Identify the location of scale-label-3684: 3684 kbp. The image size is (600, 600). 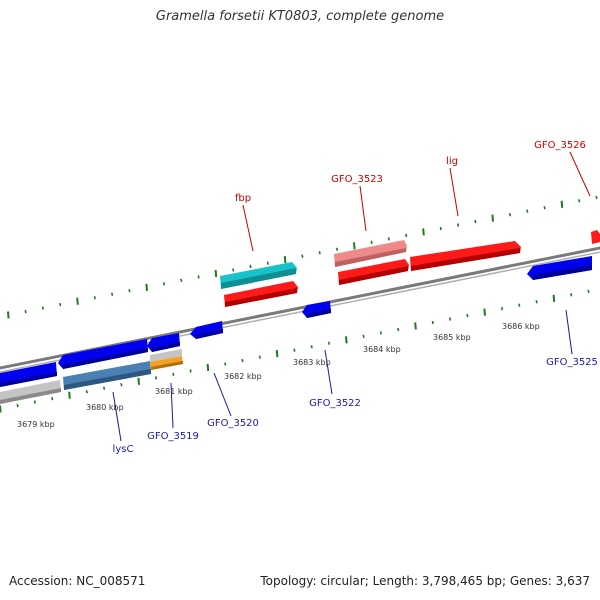
(382, 349).